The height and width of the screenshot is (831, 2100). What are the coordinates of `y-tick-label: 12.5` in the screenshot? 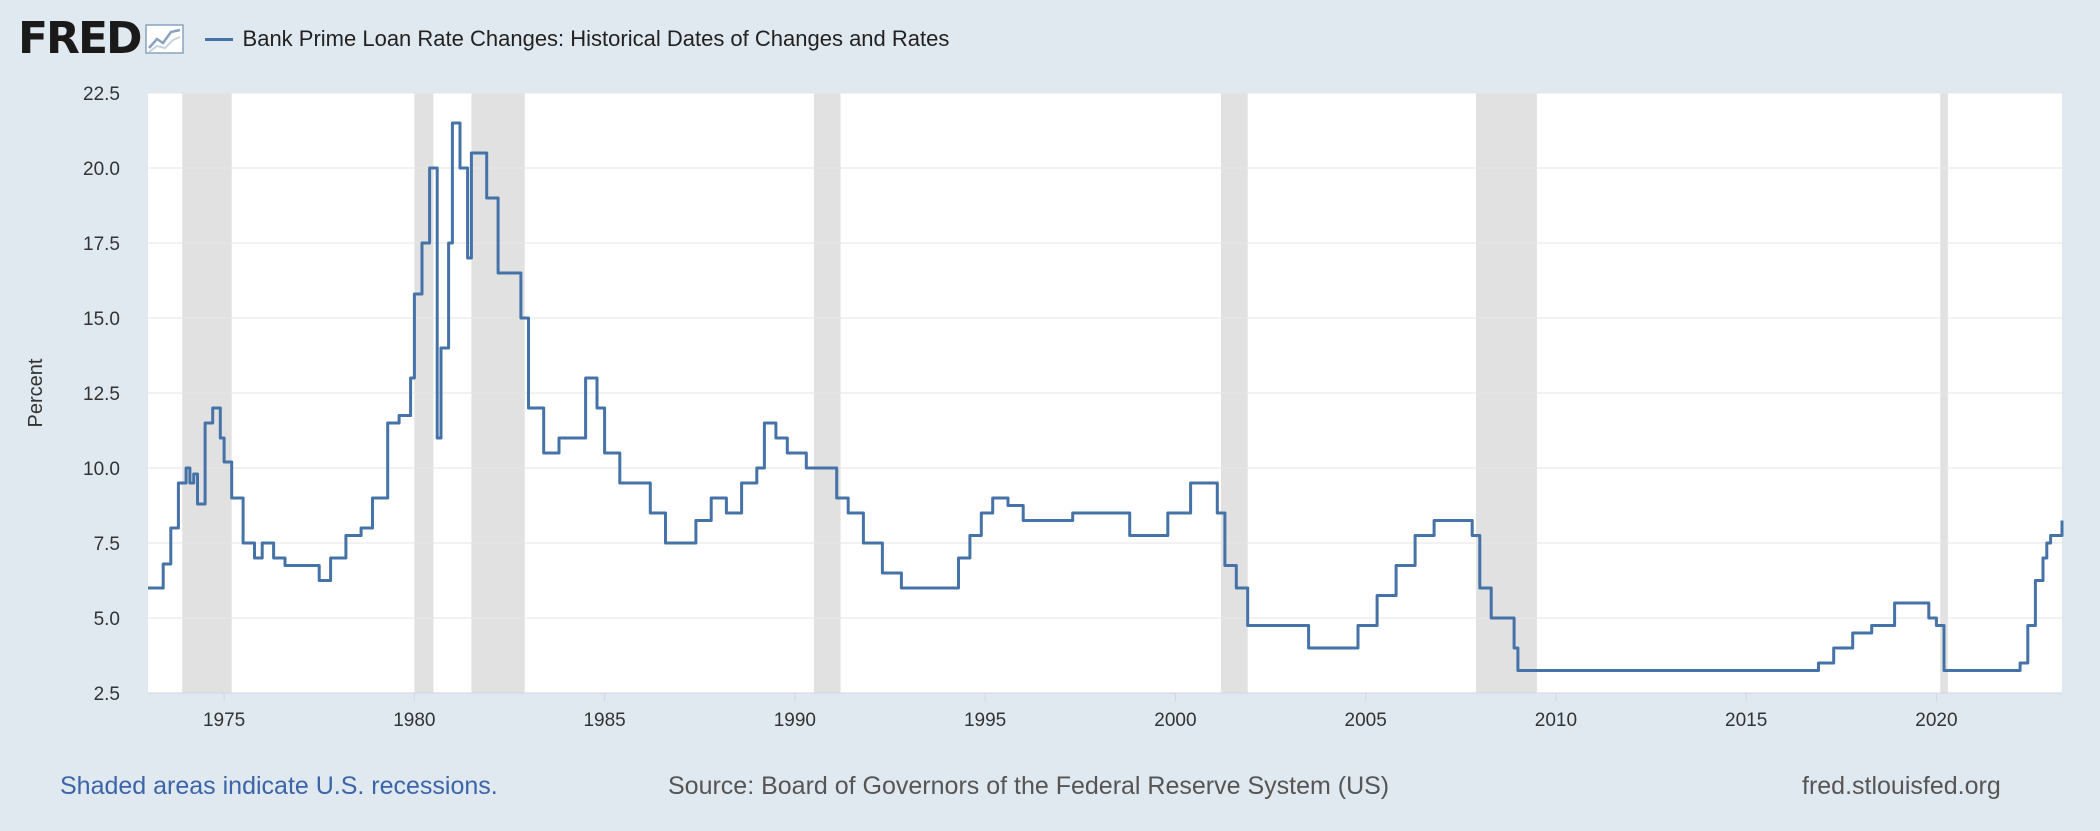 It's located at (101, 394).